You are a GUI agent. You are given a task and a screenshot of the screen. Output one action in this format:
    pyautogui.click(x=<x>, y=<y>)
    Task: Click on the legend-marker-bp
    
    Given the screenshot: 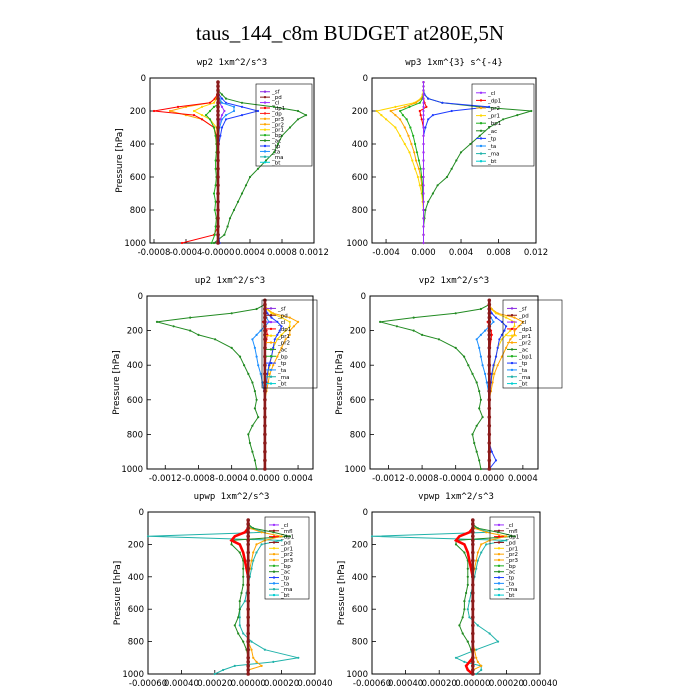 What is the action you would take?
    pyautogui.click(x=265, y=135)
    